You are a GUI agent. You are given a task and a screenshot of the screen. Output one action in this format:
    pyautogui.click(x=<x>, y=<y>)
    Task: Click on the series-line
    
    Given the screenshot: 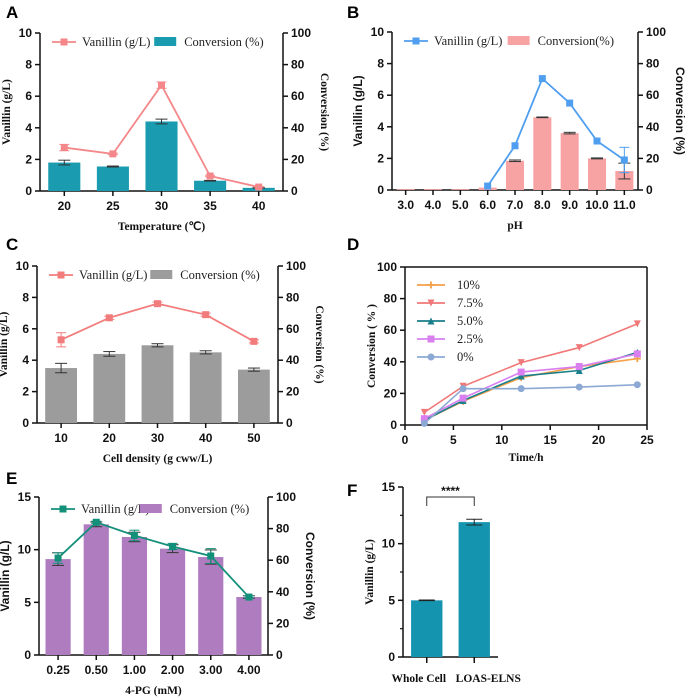 What is the action you would take?
    pyautogui.click(x=531, y=389)
    